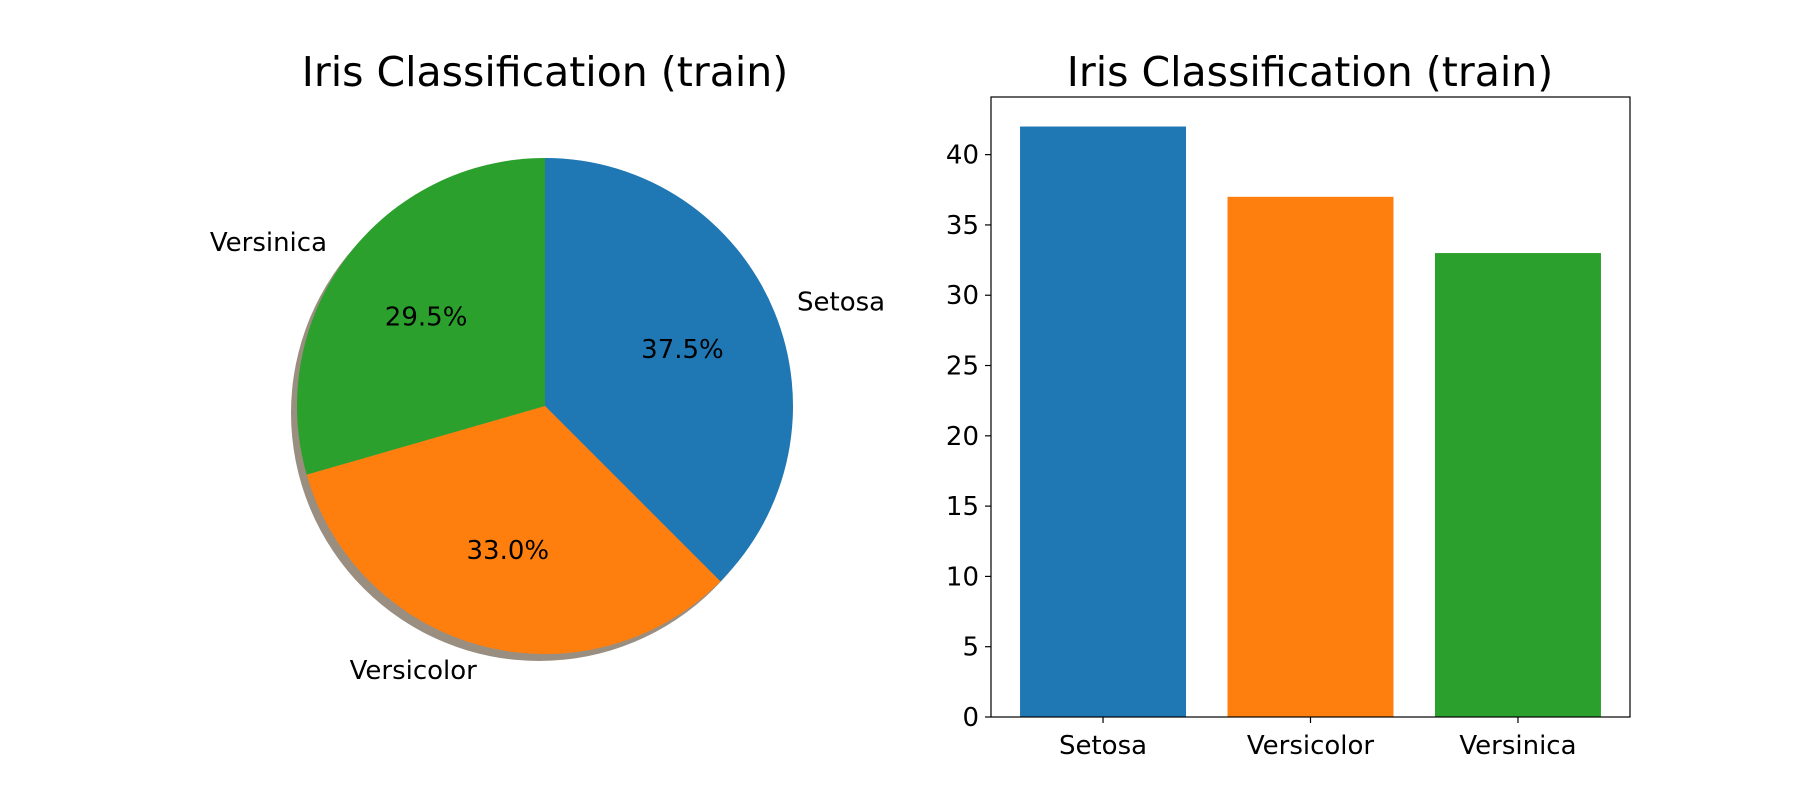 The image size is (1800, 800). I want to click on y-tick-label: 5, so click(970, 648).